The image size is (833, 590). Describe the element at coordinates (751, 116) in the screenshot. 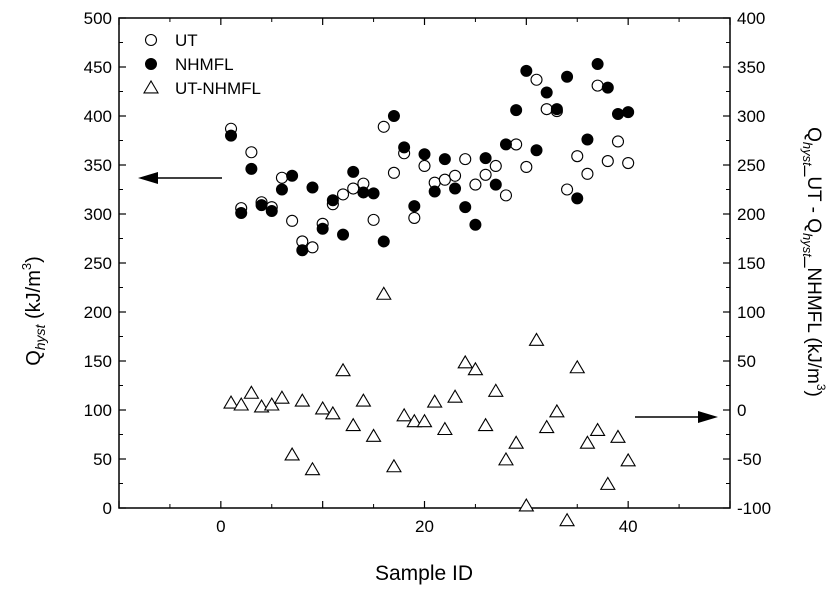

I see `y-right-tick-label: 300` at that location.